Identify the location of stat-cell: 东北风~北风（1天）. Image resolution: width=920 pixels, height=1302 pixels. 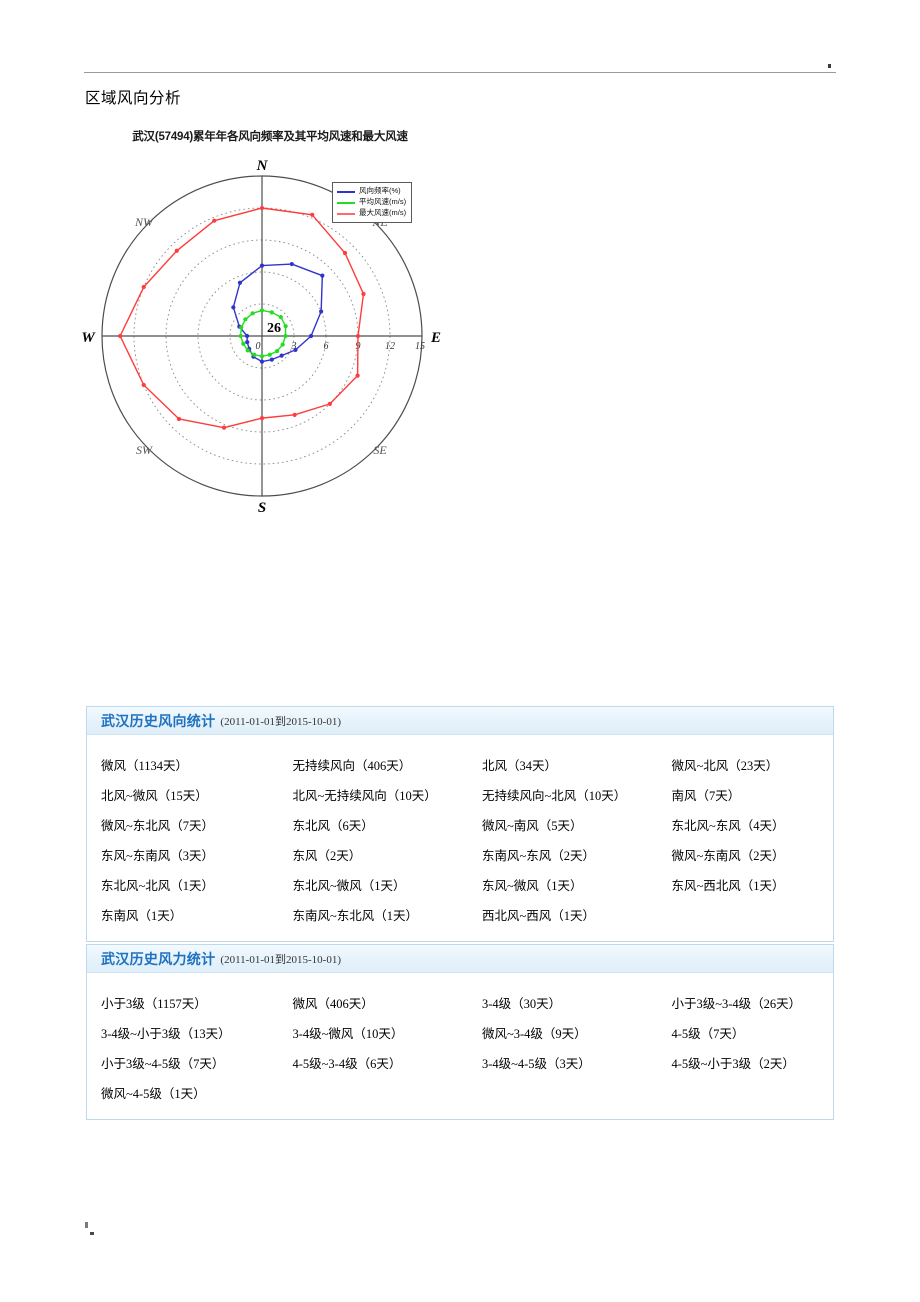
(158, 885).